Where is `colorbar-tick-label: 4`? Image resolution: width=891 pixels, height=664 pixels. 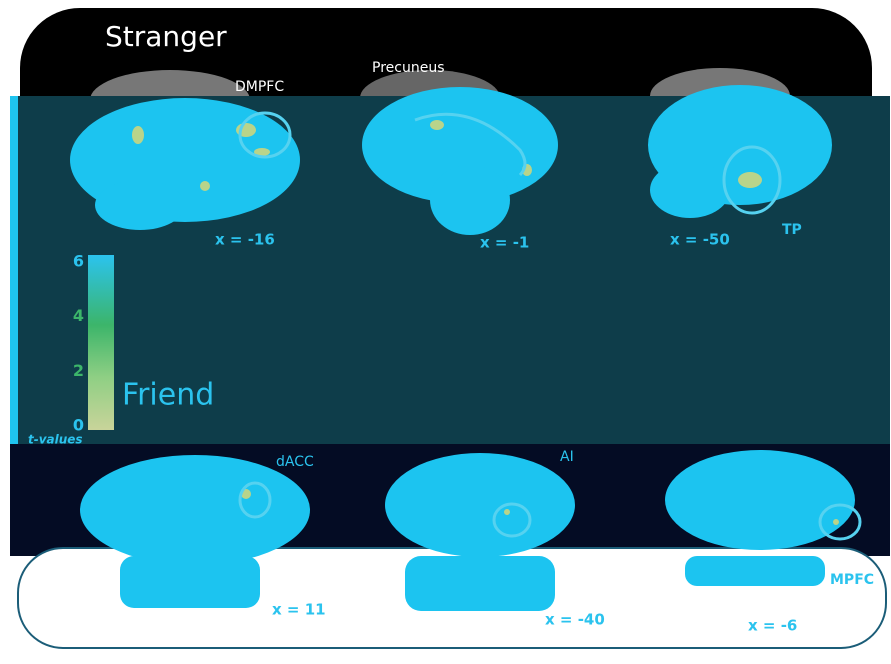 colorbar-tick-label: 4 is located at coordinates (78, 315).